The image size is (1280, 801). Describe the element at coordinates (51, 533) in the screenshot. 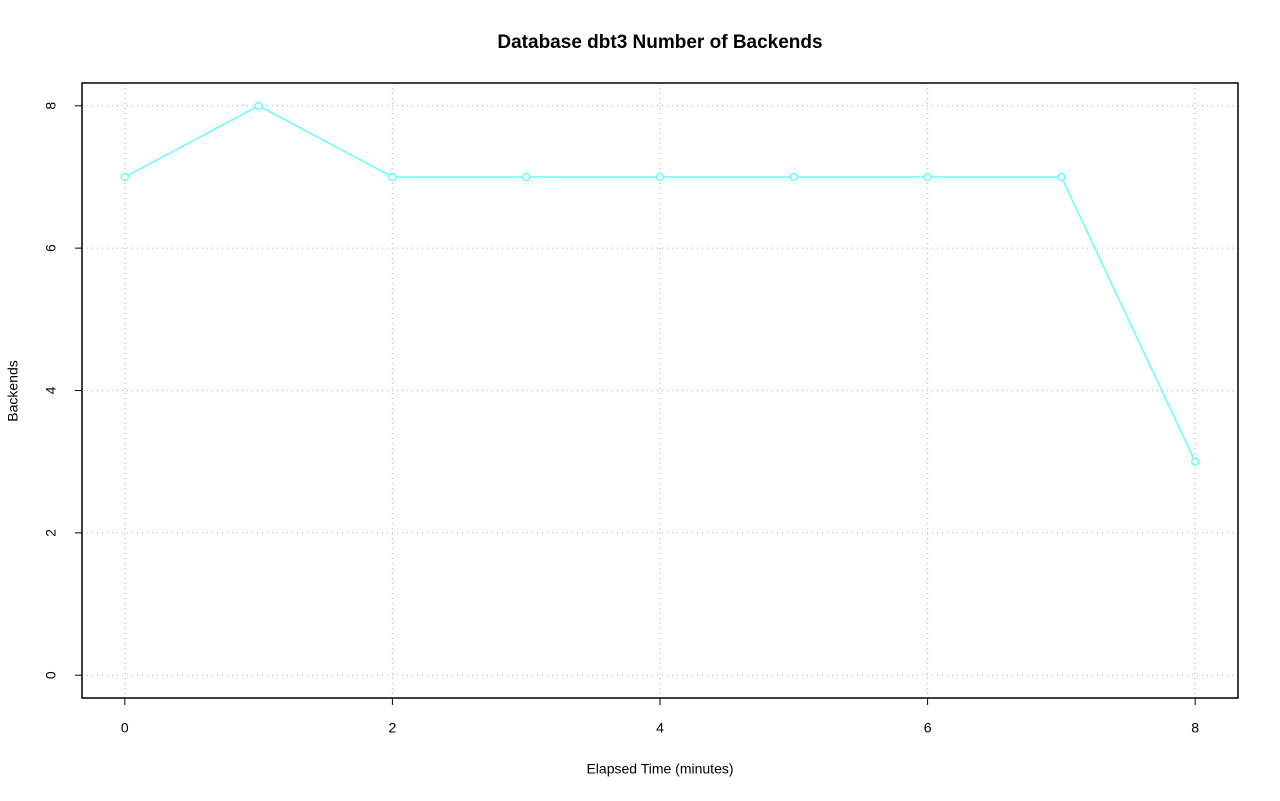

I see `y-tick-label: 2` at that location.